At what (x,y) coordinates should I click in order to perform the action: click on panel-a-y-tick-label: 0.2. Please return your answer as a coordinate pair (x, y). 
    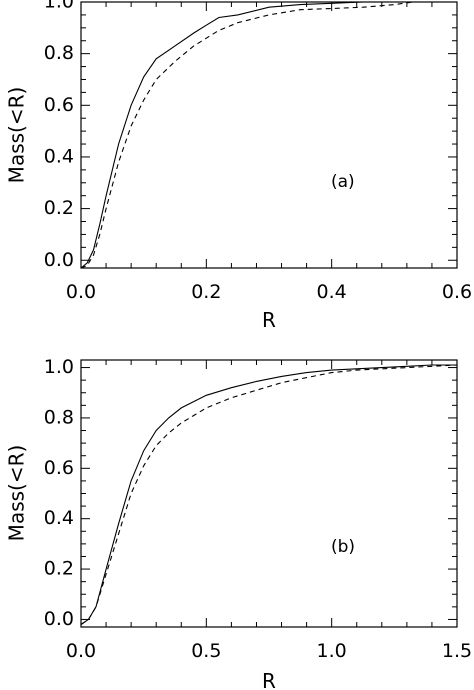
    Looking at the image, I should click on (59, 208).